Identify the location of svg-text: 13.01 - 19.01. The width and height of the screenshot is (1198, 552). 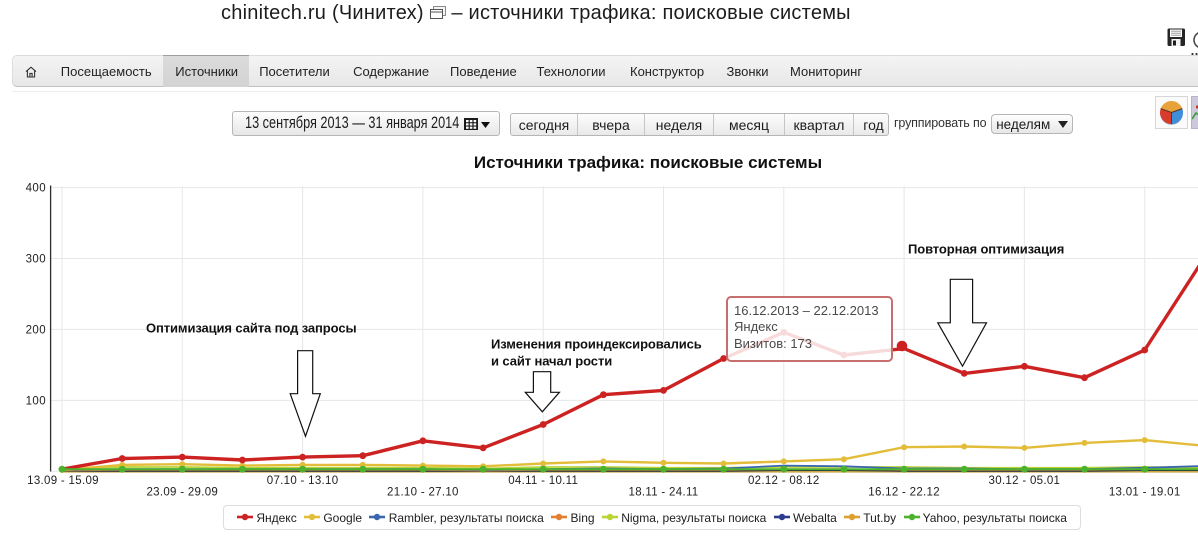
(1145, 493).